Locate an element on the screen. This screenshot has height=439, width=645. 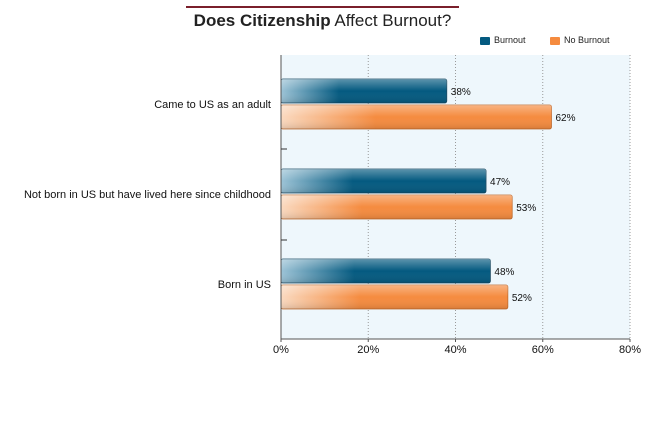
chart-title: Does Citizenship Affect Burnout? is located at coordinates (322, 21).